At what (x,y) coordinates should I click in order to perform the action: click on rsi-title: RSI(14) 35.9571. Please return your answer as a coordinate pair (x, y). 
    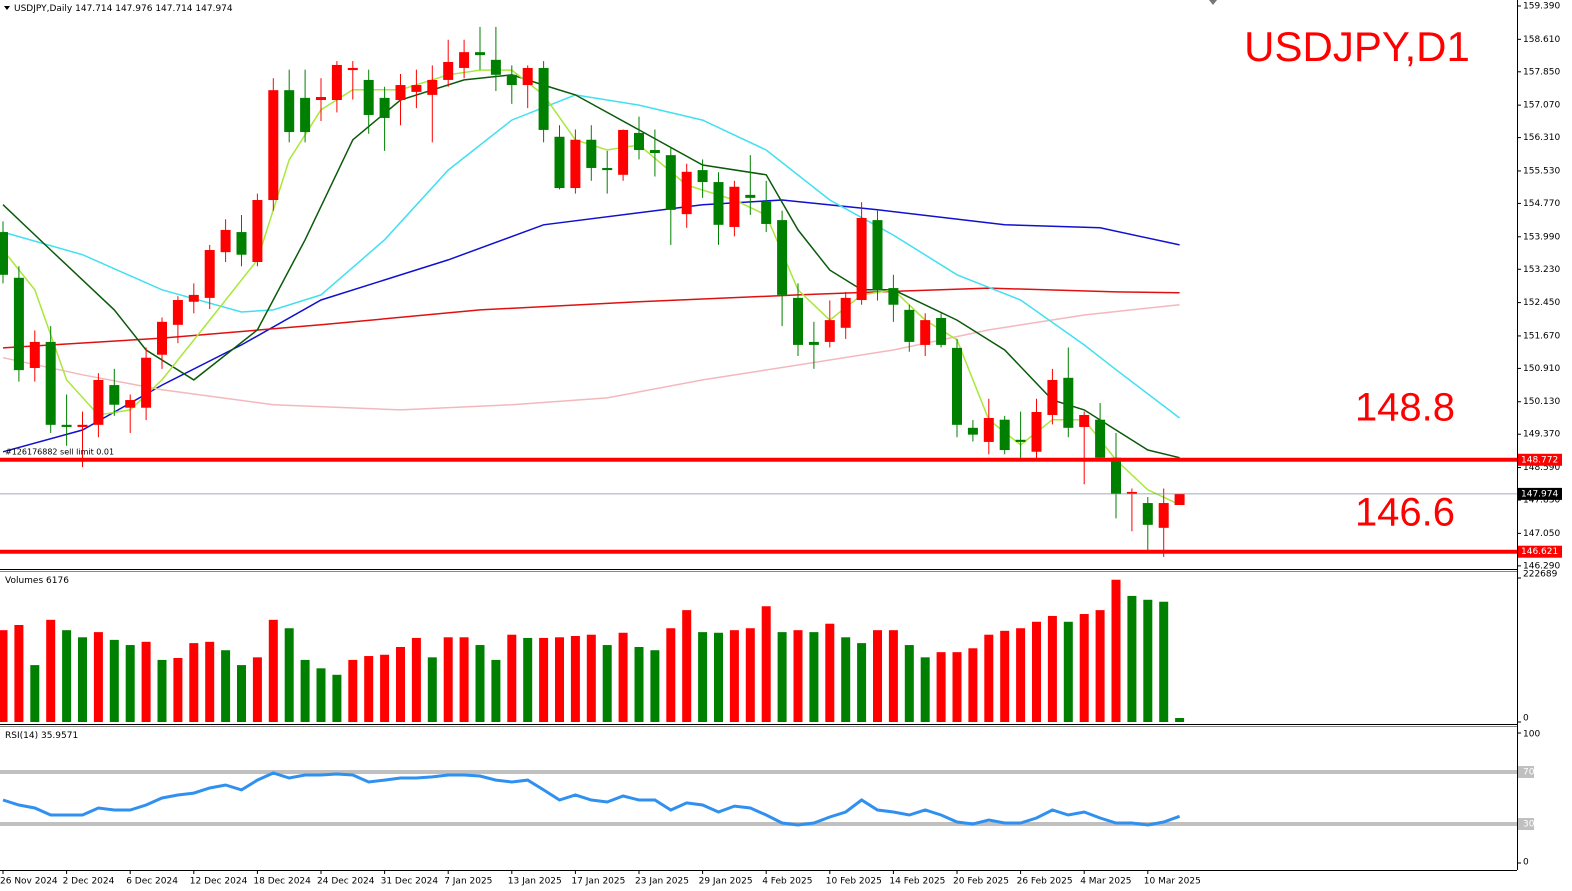
    Looking at the image, I should click on (41, 736).